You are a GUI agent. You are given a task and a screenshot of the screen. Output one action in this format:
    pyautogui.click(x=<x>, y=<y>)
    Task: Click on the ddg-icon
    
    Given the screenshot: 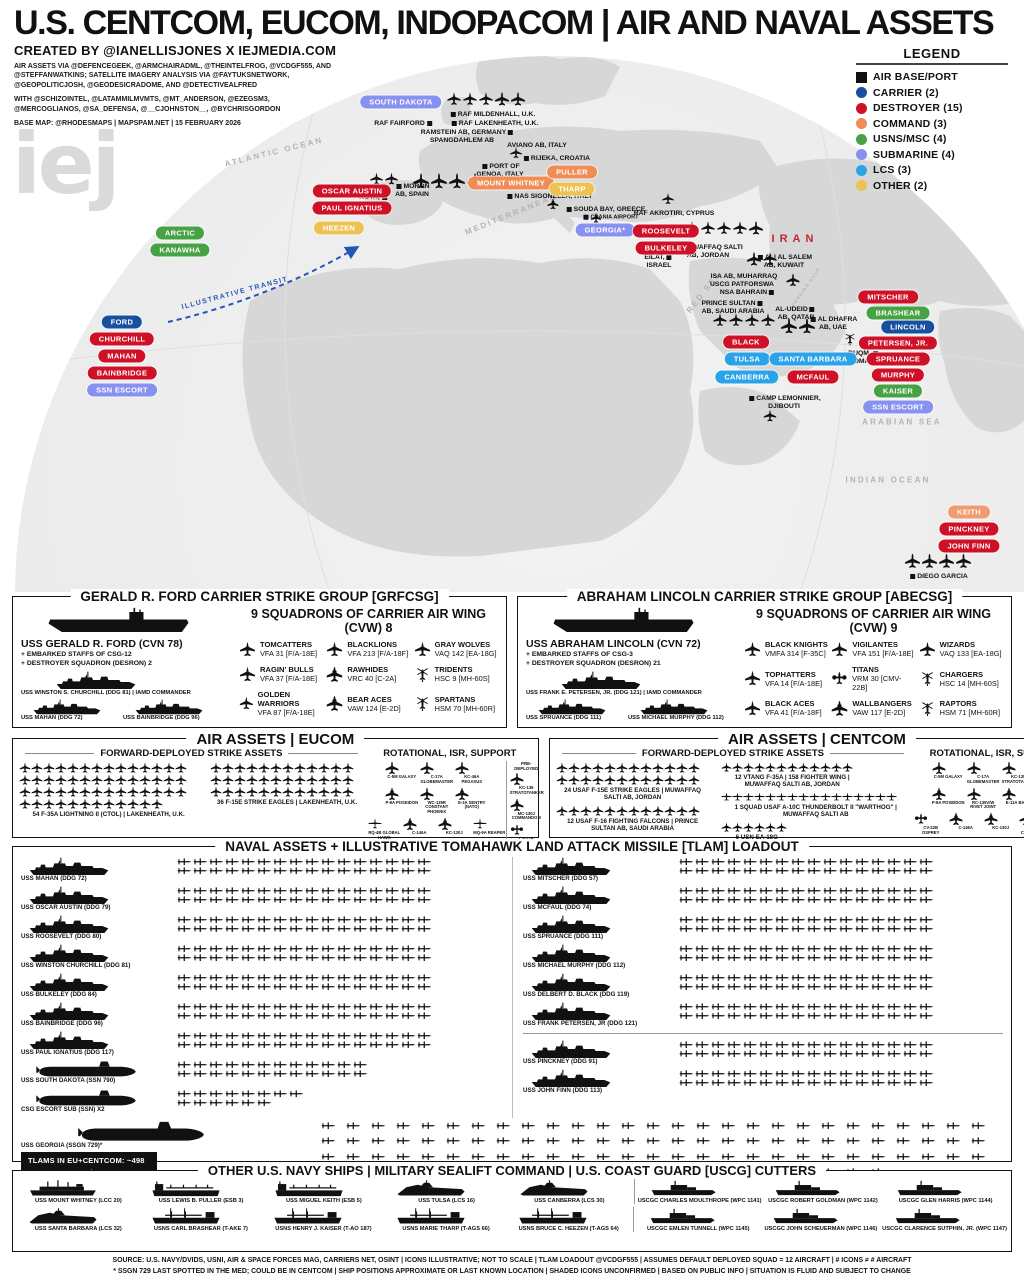 What is the action you would take?
    pyautogui.click(x=69, y=983)
    